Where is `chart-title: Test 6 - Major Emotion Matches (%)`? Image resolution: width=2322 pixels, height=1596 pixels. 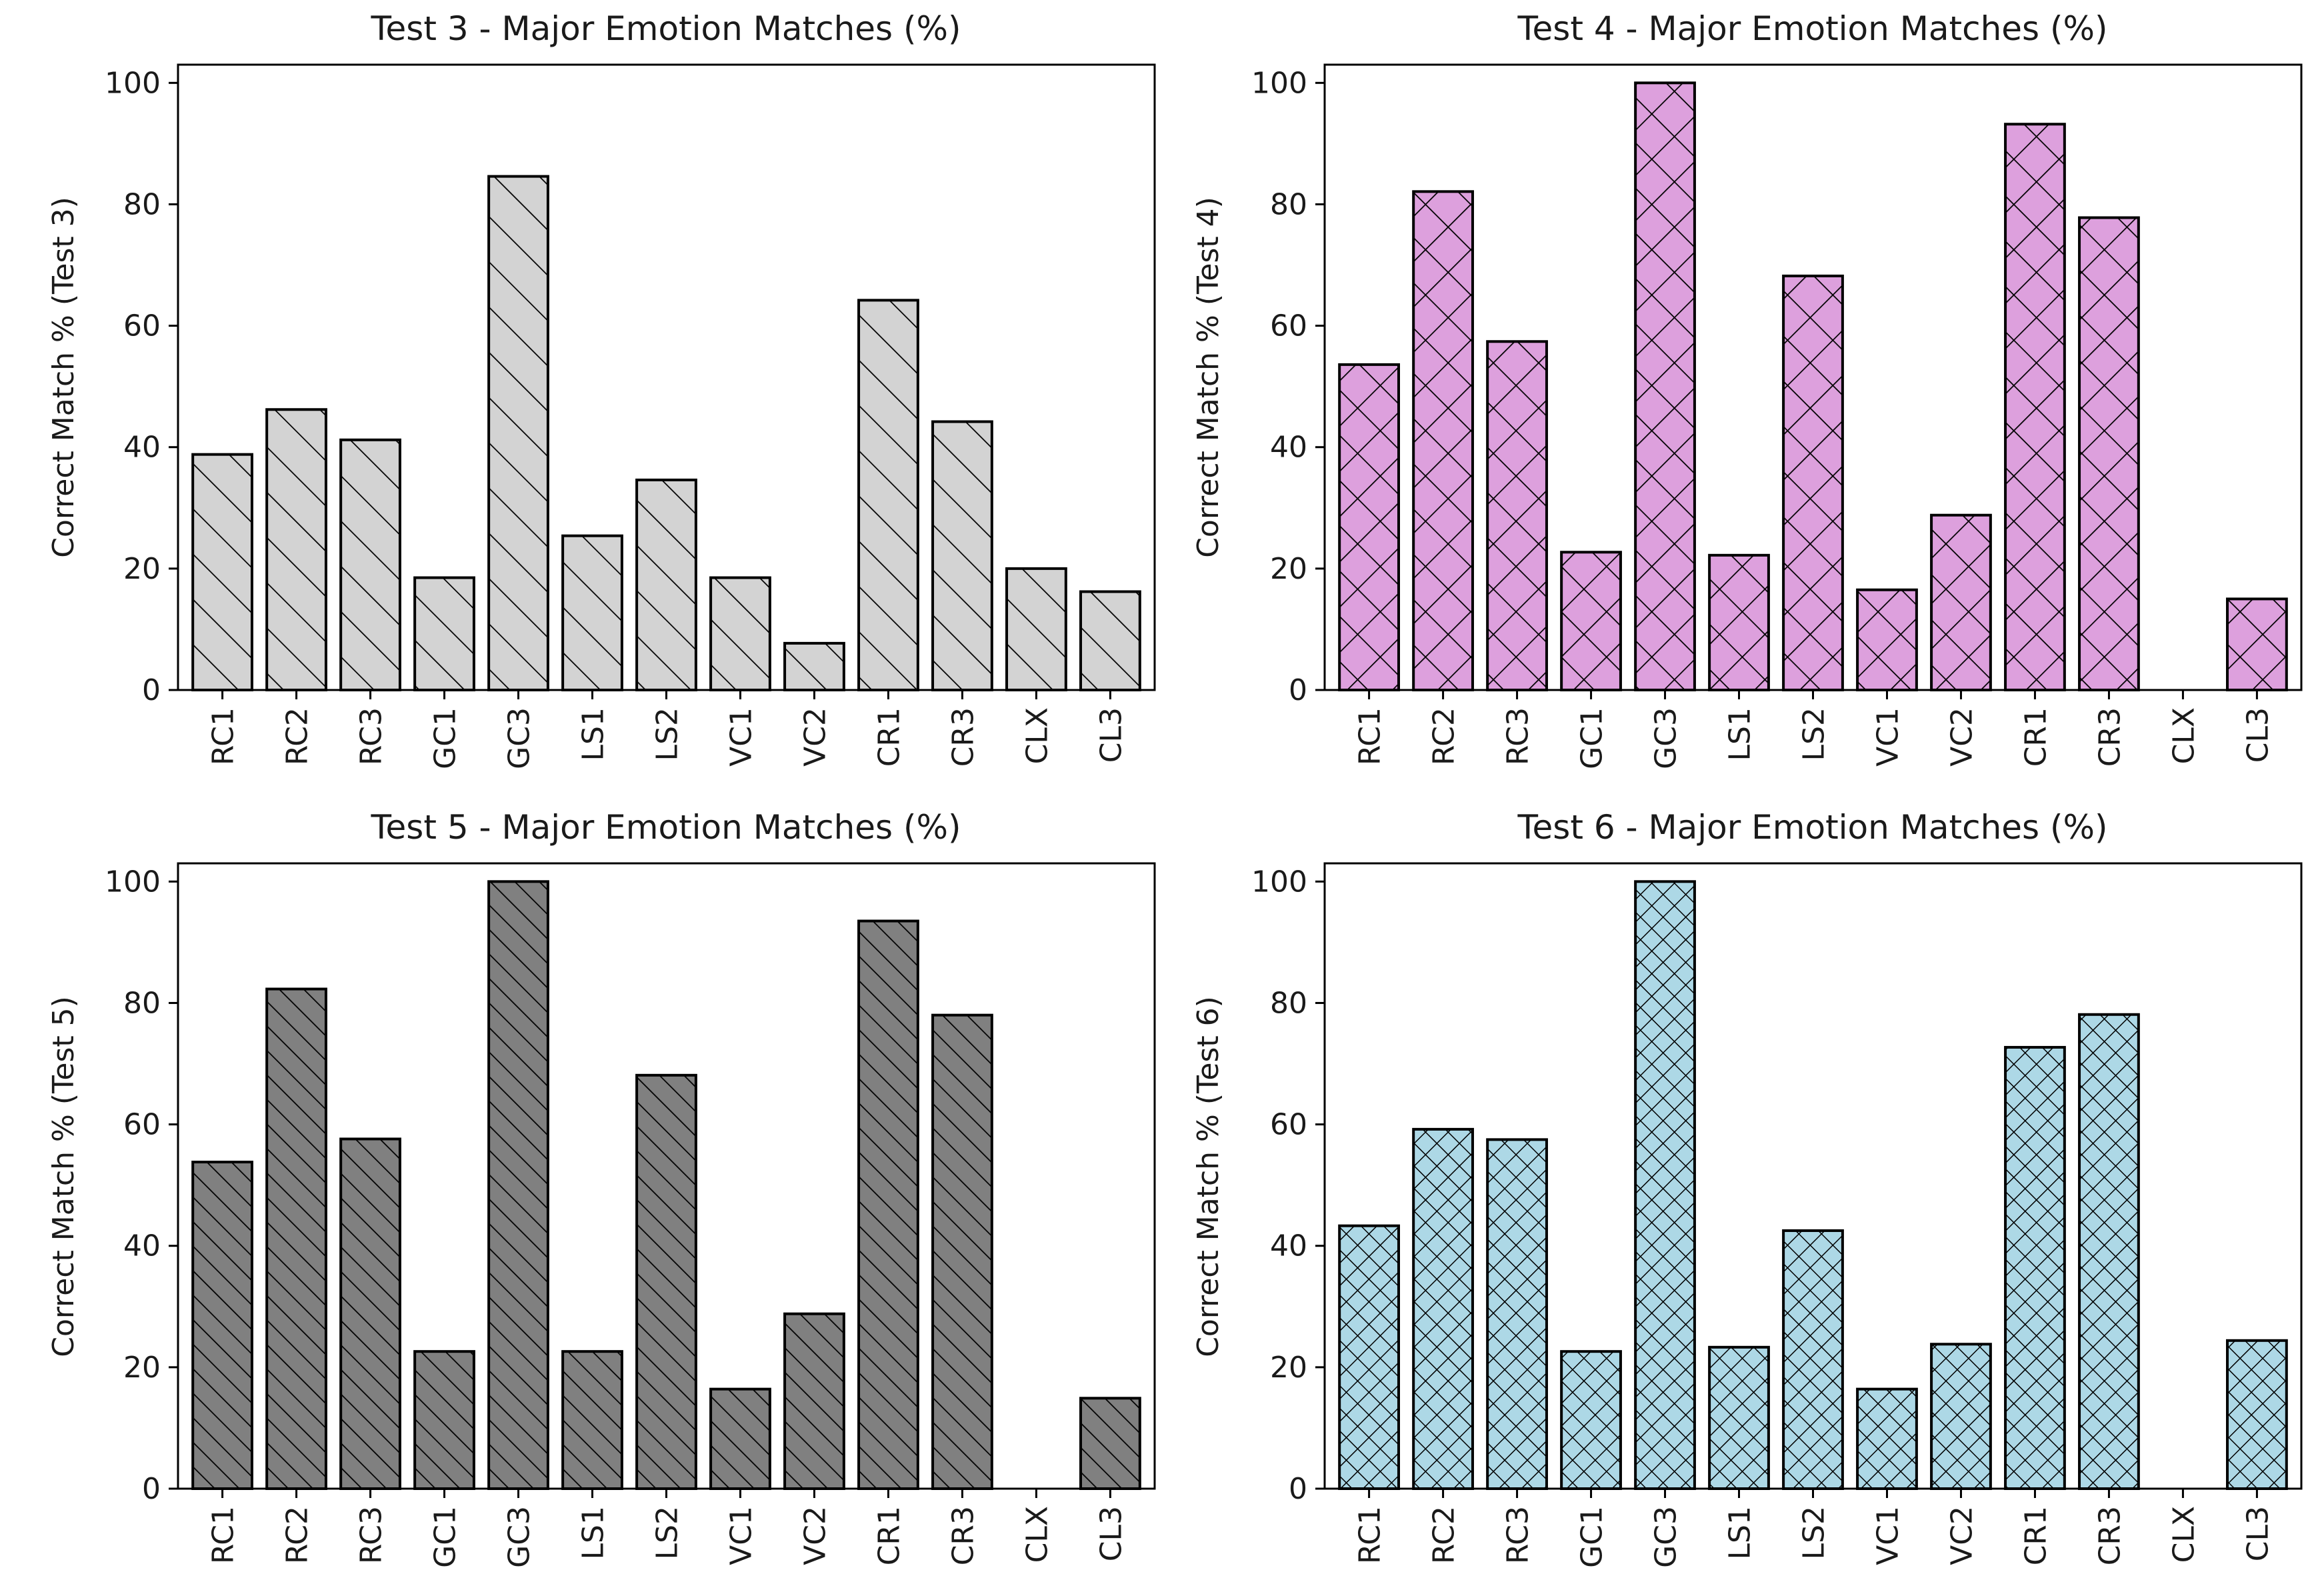
chart-title: Test 6 - Major Emotion Matches (%) is located at coordinates (1812, 827).